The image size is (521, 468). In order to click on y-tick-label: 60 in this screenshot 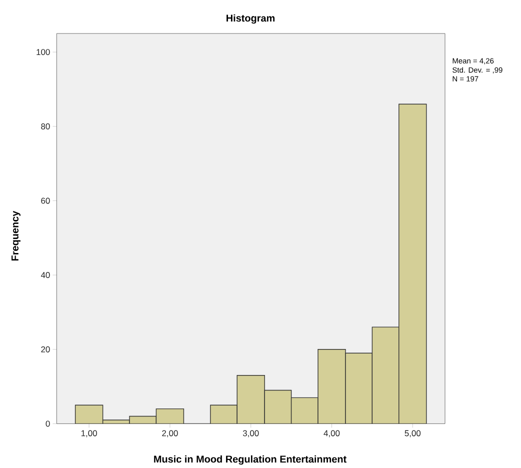, I will do `click(45, 201)`.